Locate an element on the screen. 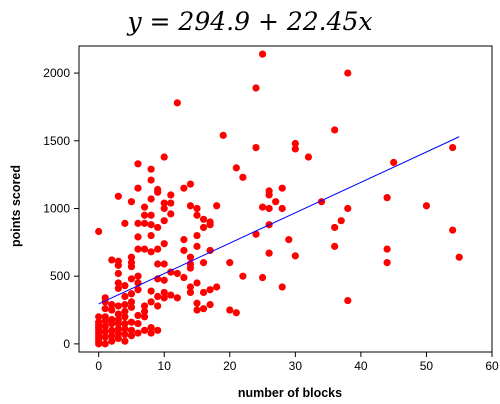 The height and width of the screenshot is (404, 500). y-axis-label: points scored is located at coordinates (16, 206).